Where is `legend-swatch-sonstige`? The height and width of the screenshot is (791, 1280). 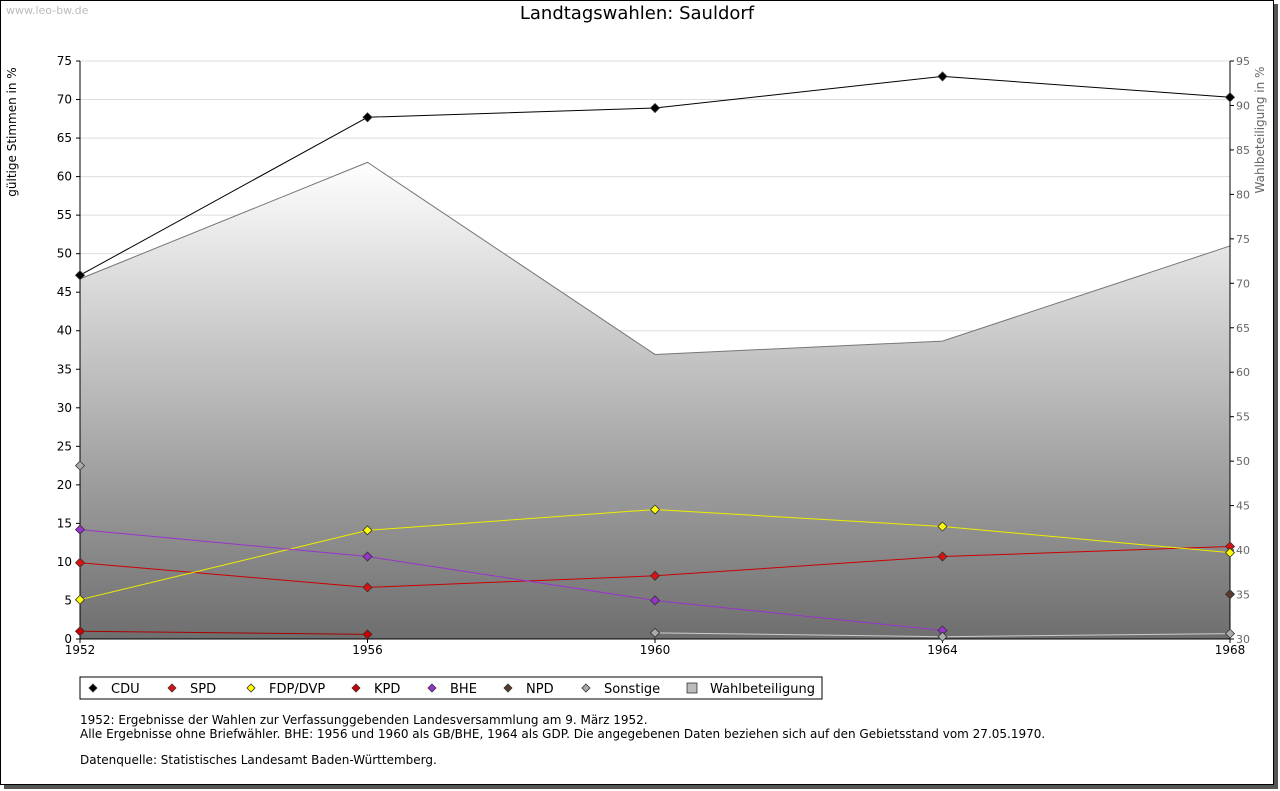
legend-swatch-sonstige is located at coordinates (586, 688).